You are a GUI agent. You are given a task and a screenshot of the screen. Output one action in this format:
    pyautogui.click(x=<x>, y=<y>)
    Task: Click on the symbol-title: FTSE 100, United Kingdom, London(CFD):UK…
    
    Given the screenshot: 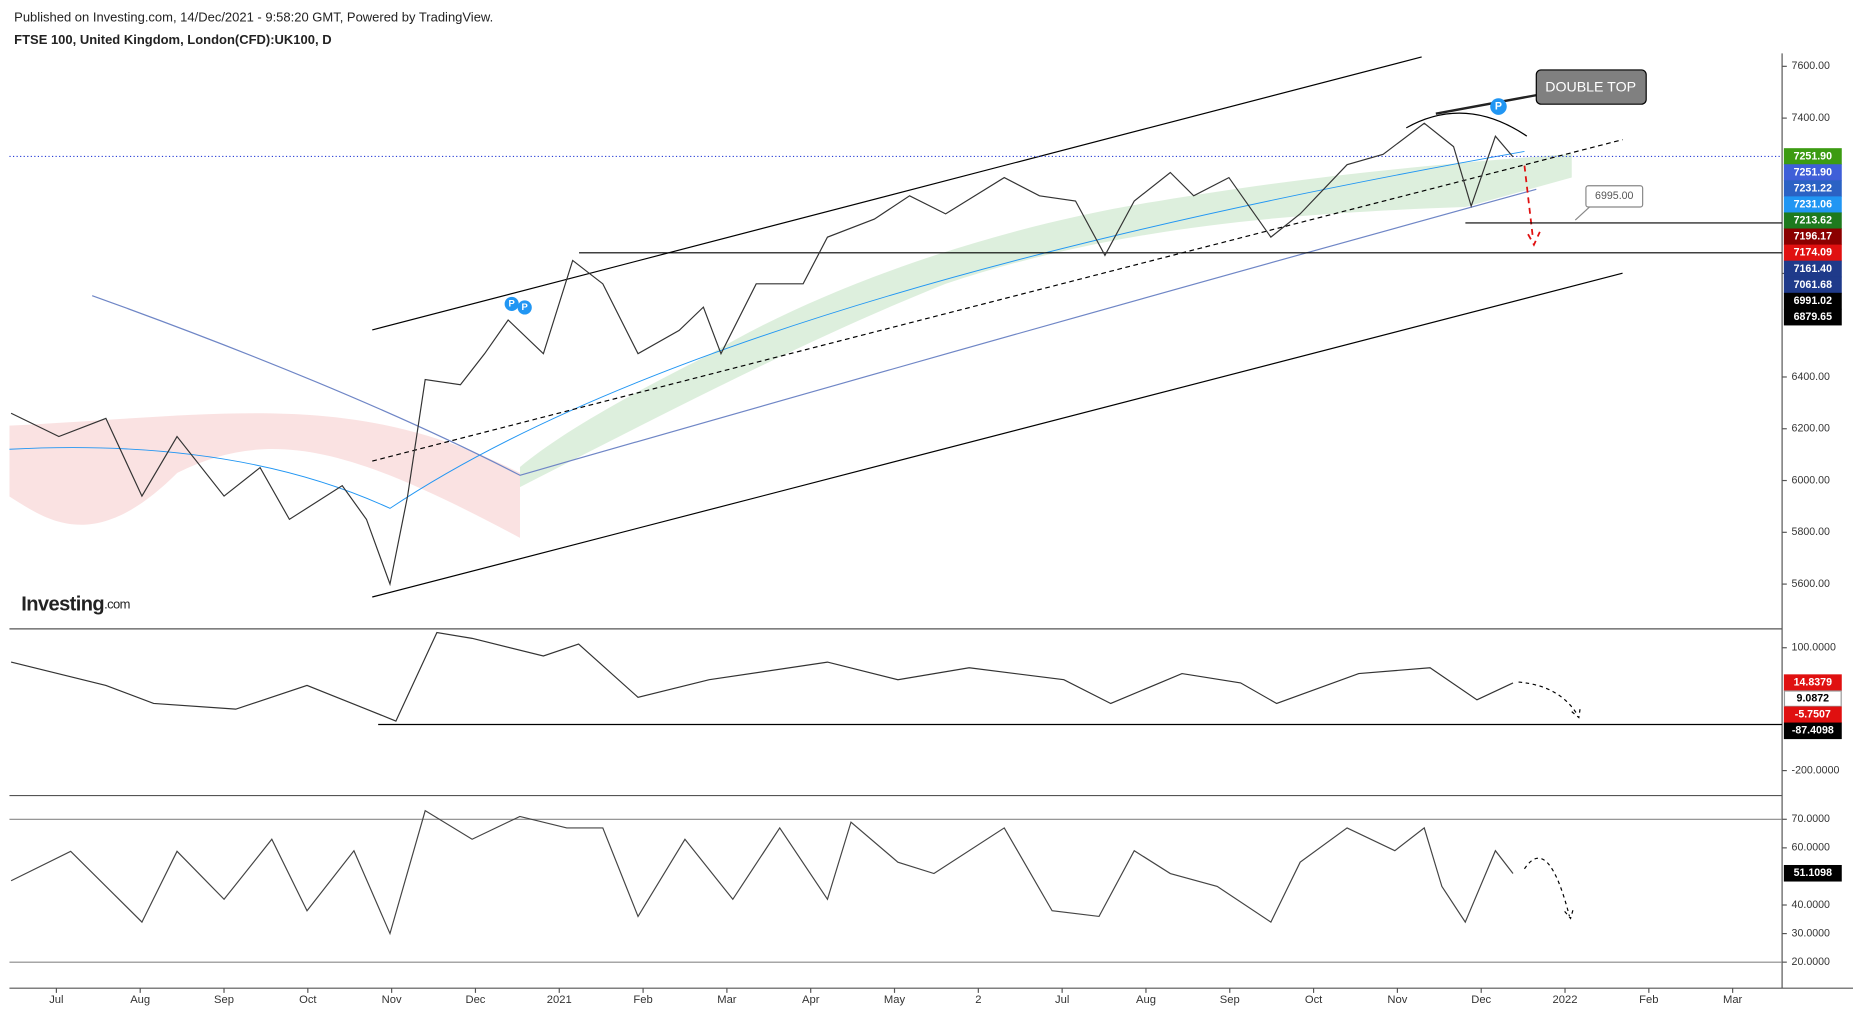 What is the action you would take?
    pyautogui.click(x=172, y=39)
    